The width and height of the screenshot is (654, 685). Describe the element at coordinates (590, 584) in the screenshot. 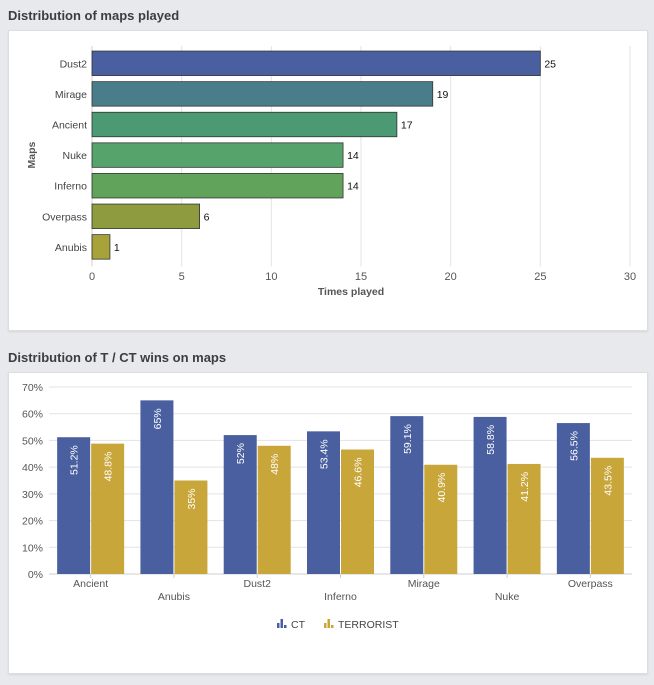

I see `x-tick-label: Overpass` at that location.